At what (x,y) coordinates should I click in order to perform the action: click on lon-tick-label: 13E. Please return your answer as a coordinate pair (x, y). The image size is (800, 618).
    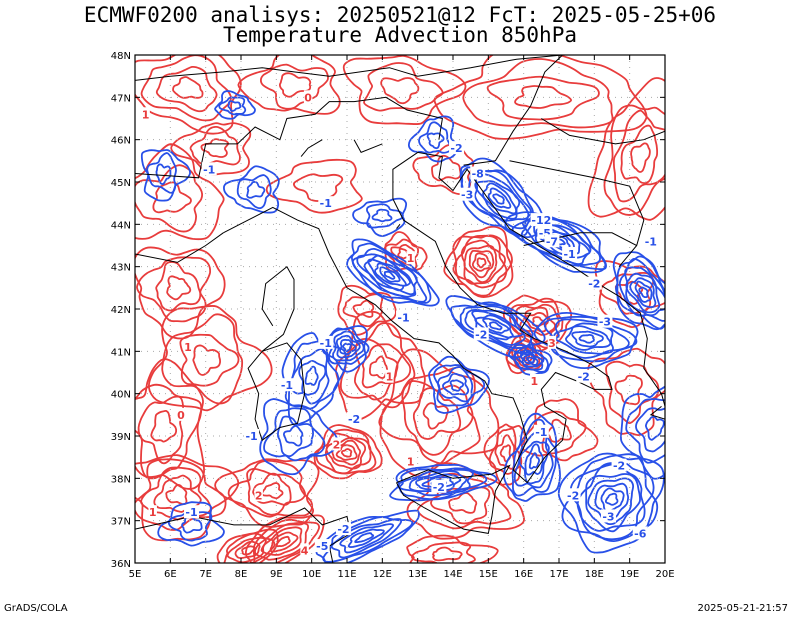
    Looking at the image, I should click on (417, 574).